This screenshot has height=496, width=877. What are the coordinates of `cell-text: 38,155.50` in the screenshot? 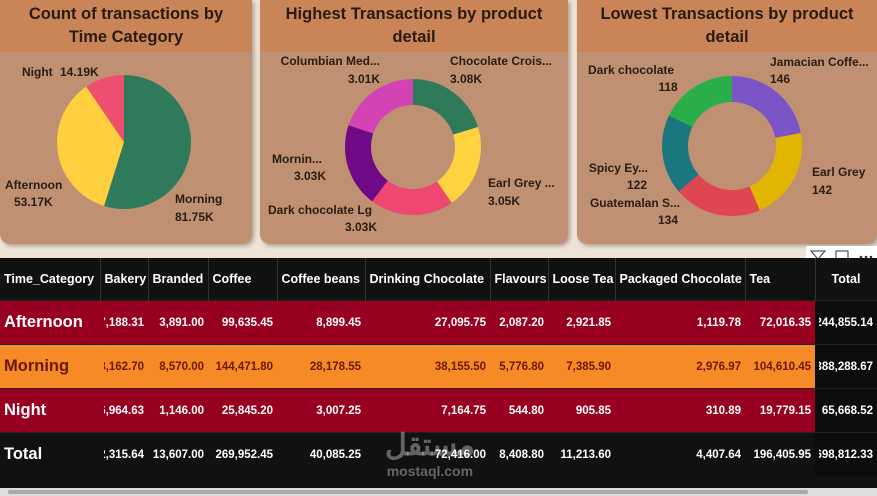 It's located at (460, 366).